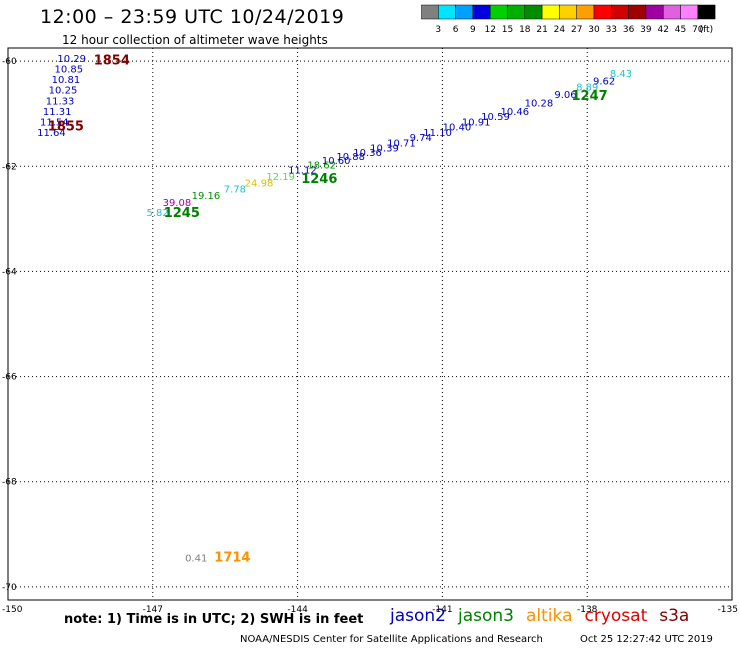 This screenshot has height=650, width=740. I want to click on wave-height-value: 18.62, so click(321, 165).